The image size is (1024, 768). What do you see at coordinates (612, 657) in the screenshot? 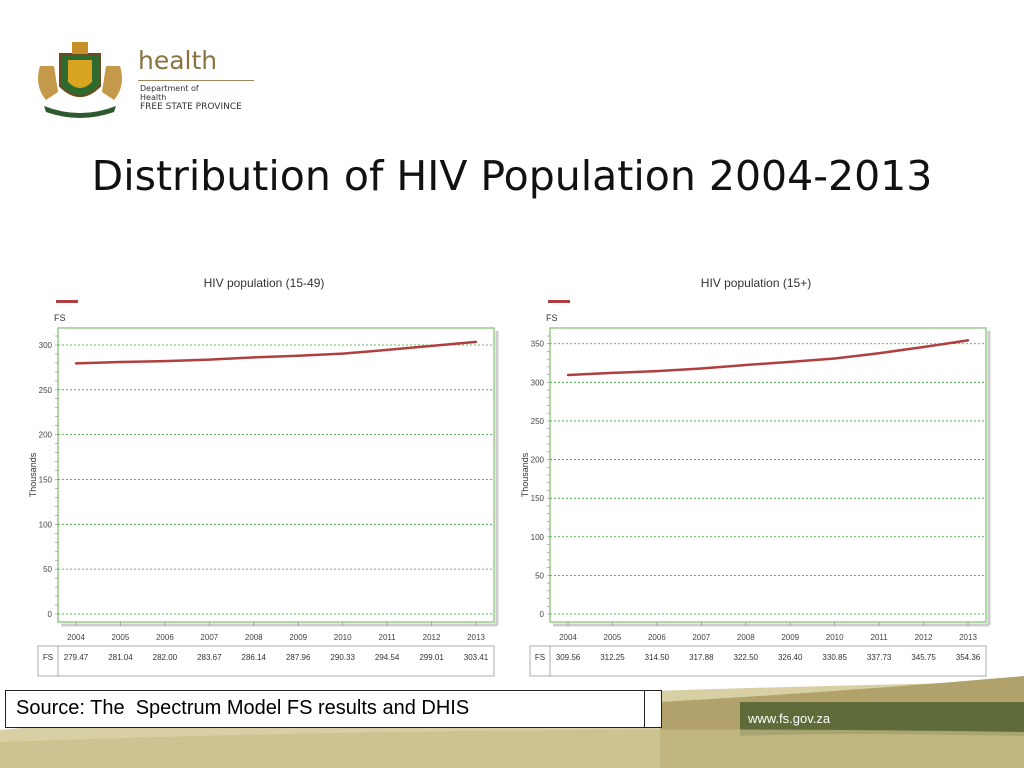
I see `table-cell: 312.25` at bounding box center [612, 657].